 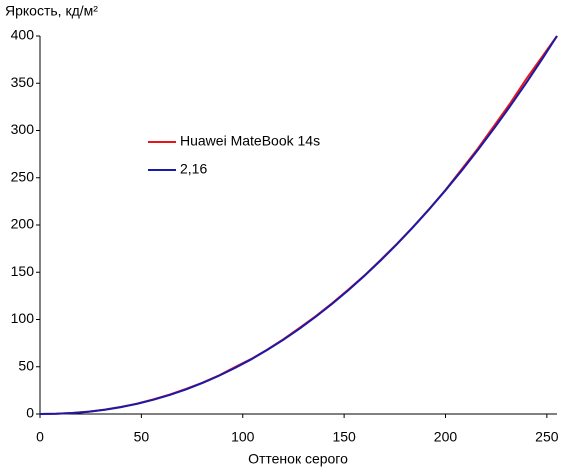 What do you see at coordinates (193, 169) in the screenshot?
I see `legend-label: 2,16` at bounding box center [193, 169].